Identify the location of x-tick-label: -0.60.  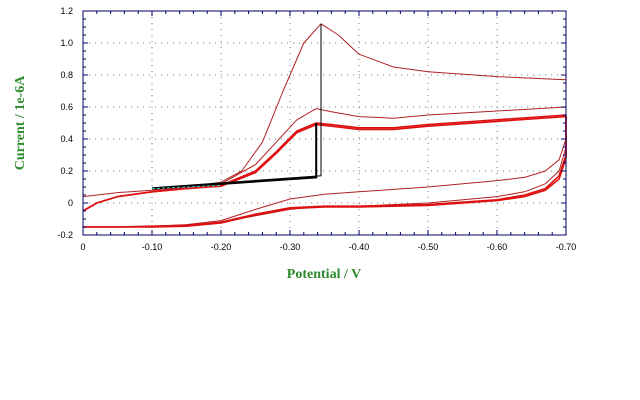
(497, 247).